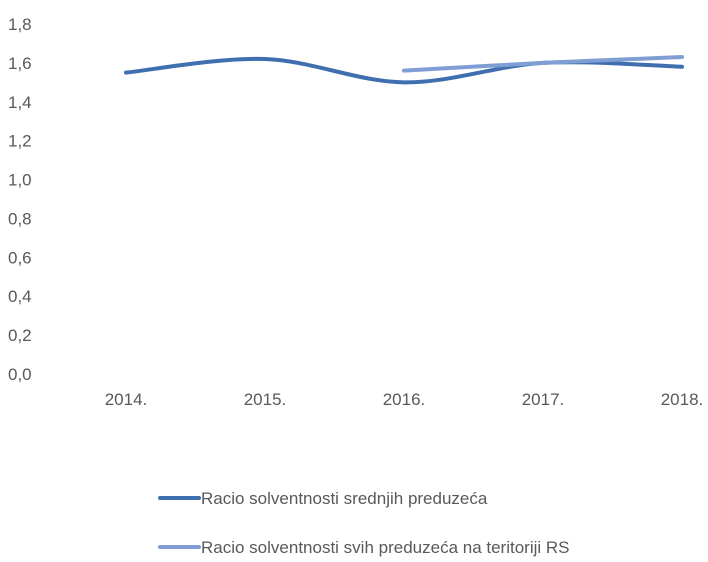 This screenshot has width=708, height=562. Describe the element at coordinates (20, 374) in the screenshot. I see `y-tick-label: 0,0` at that location.